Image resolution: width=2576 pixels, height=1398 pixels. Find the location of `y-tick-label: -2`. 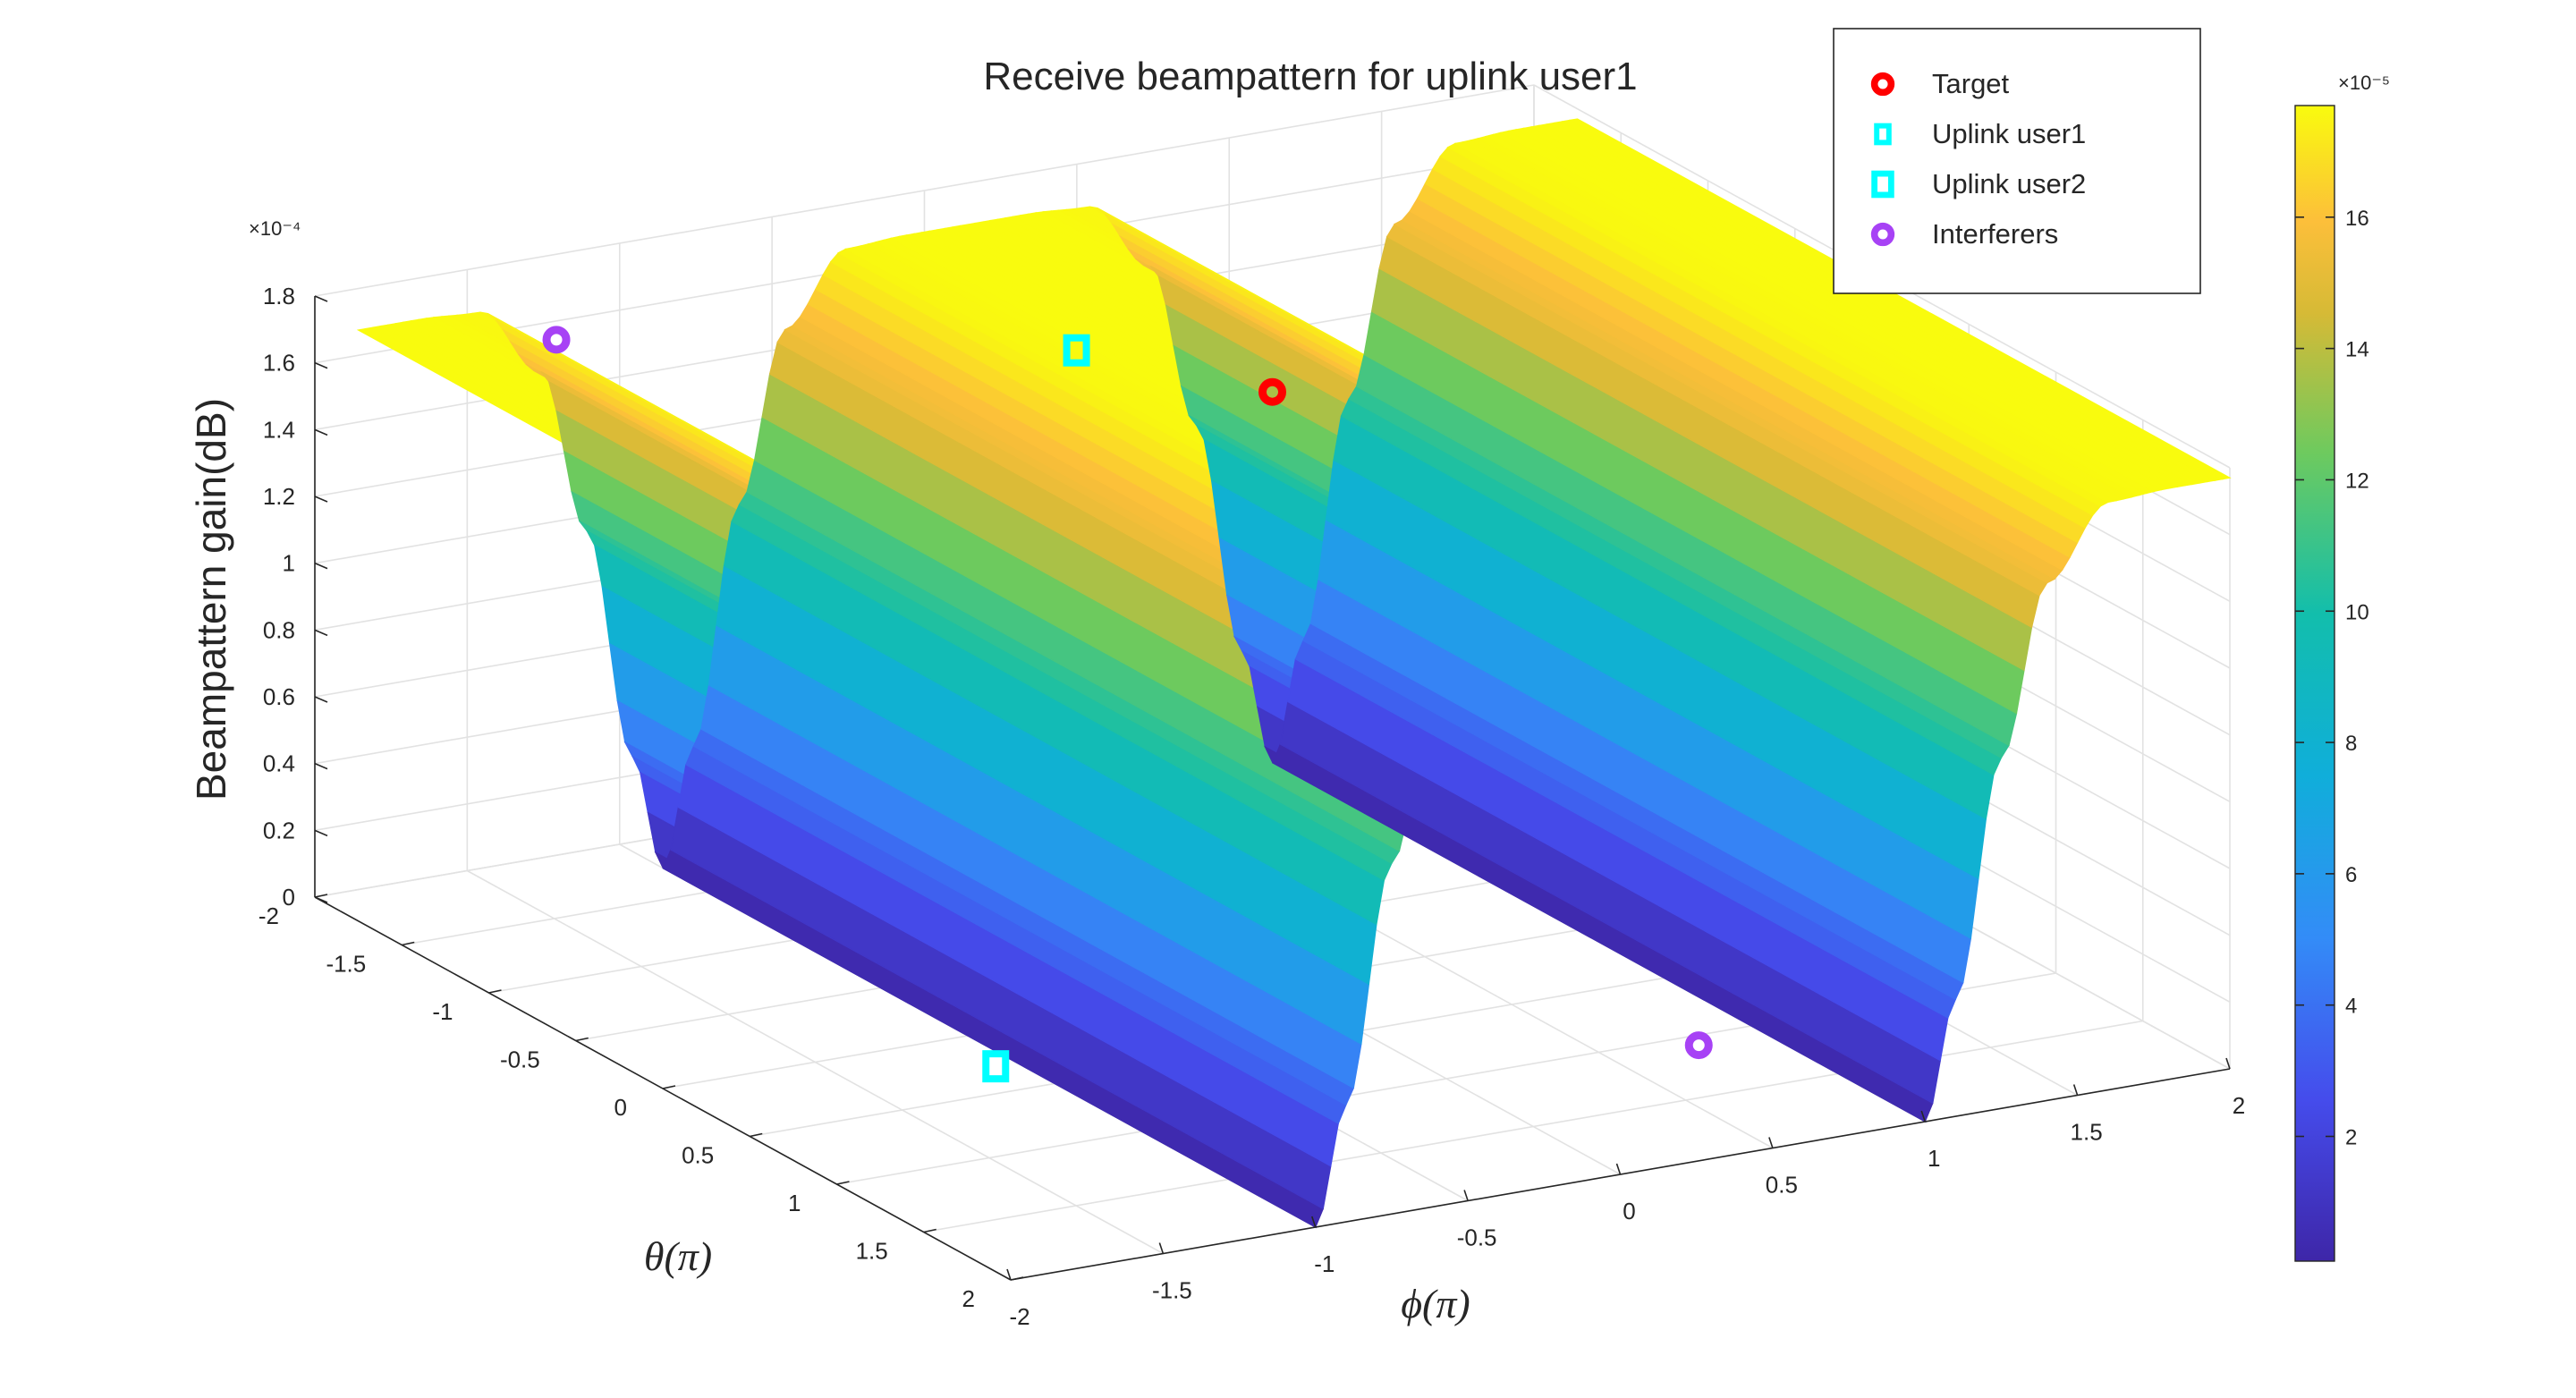

y-tick-label: -2 is located at coordinates (1019, 1316).